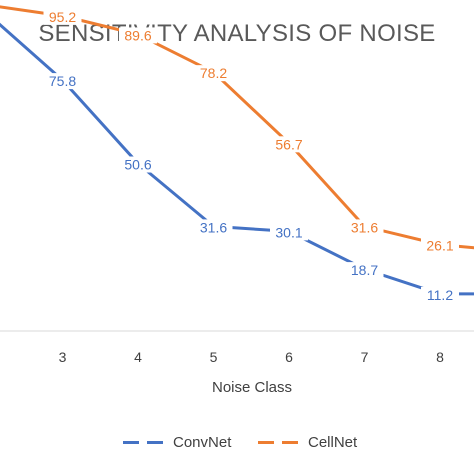 This screenshot has width=474, height=474. I want to click on legend-swatch-convnet, so click(145, 442).